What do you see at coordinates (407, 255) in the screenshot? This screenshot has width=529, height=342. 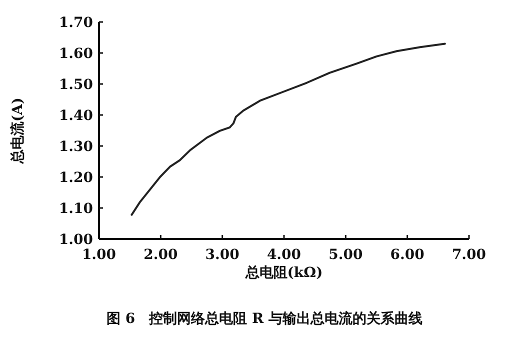 I see `x-tick-label: 6.00` at bounding box center [407, 255].